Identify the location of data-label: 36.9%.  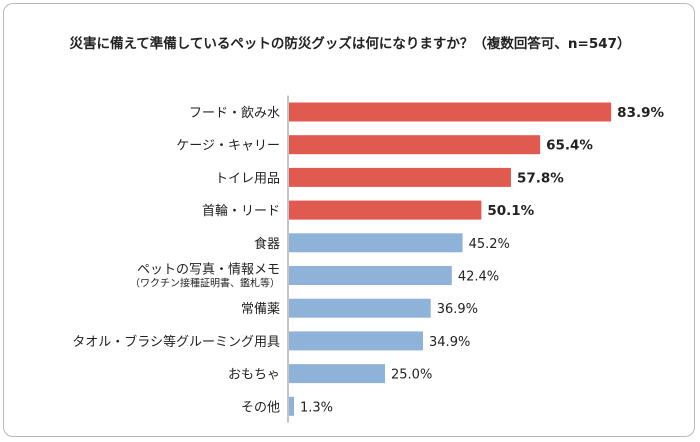
(457, 309).